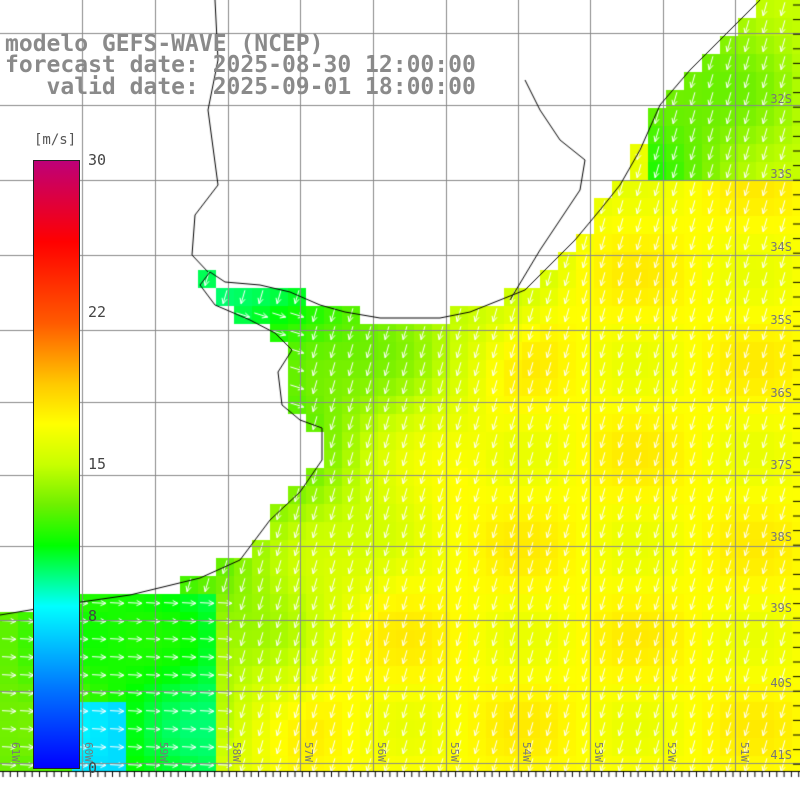 The width and height of the screenshot is (800, 800). I want to click on longitude-label: 61W, so click(15, 752).